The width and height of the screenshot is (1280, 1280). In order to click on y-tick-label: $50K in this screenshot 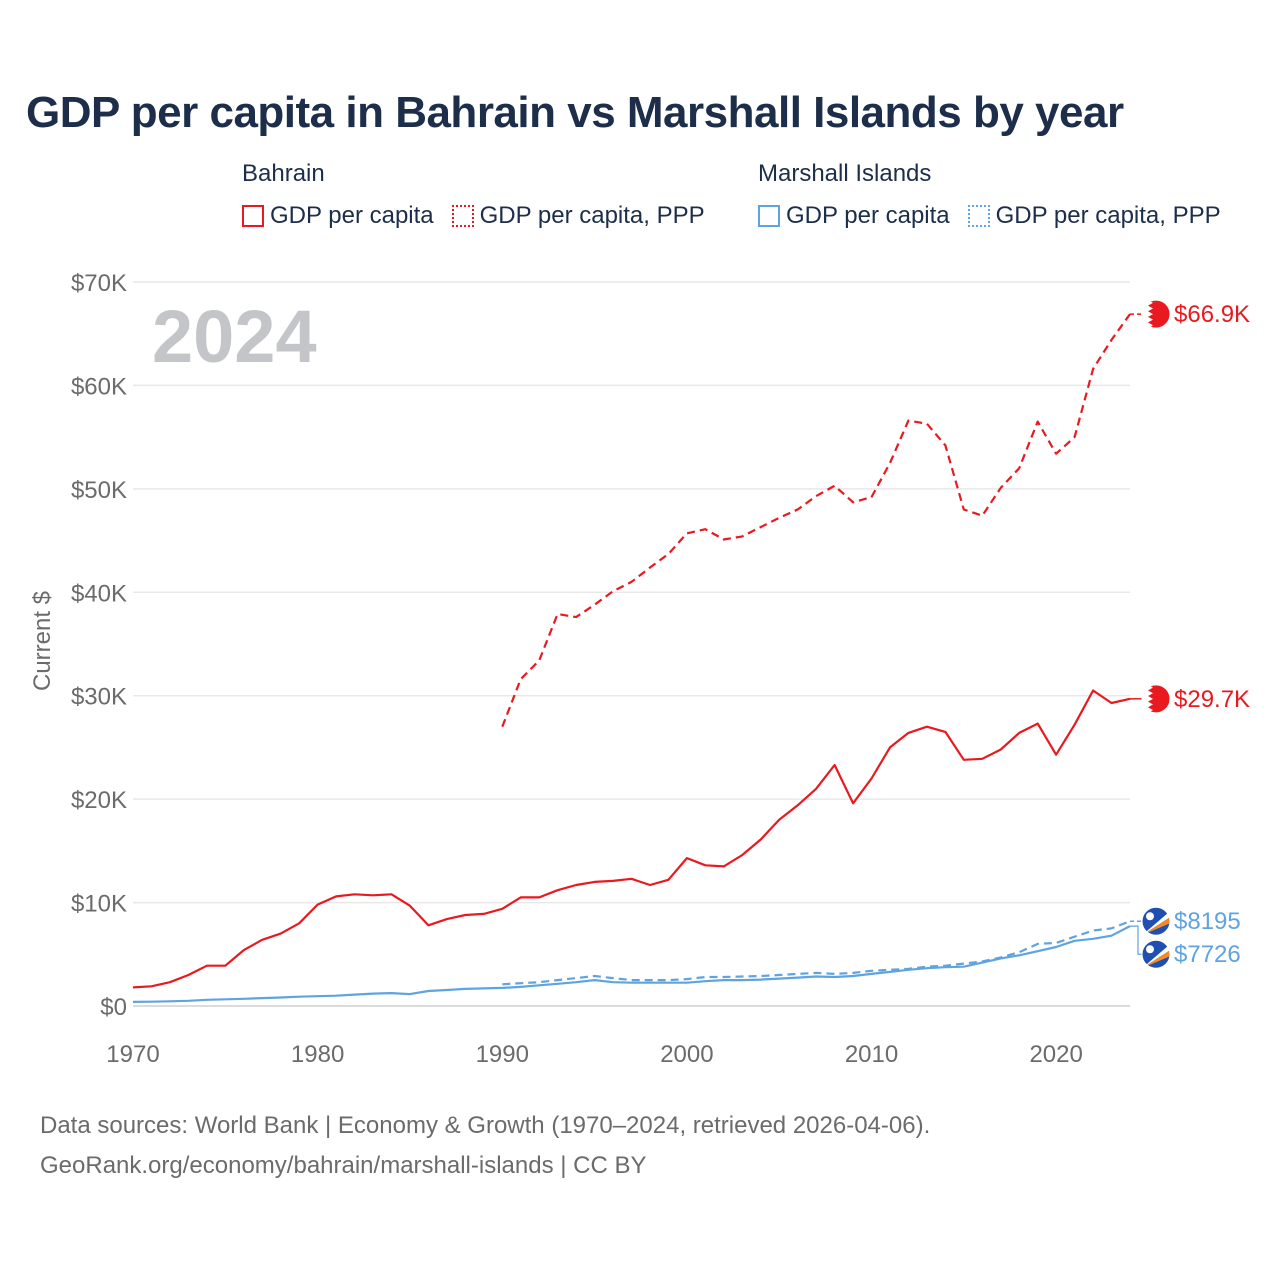, I will do `click(99, 490)`.